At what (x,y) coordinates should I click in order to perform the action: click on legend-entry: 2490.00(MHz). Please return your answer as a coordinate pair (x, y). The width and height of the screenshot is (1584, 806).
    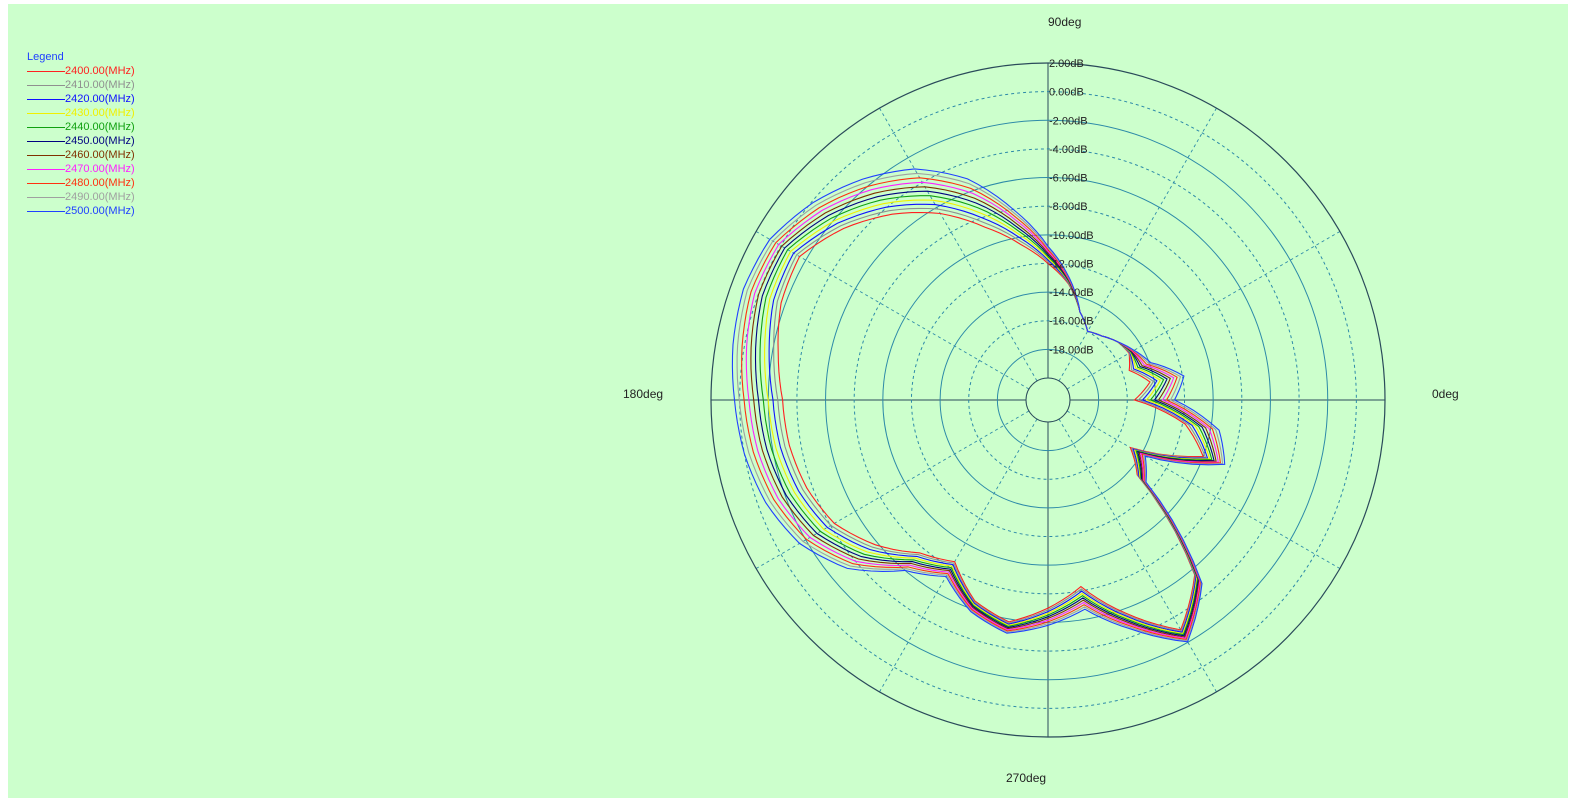
    Looking at the image, I should click on (81, 197).